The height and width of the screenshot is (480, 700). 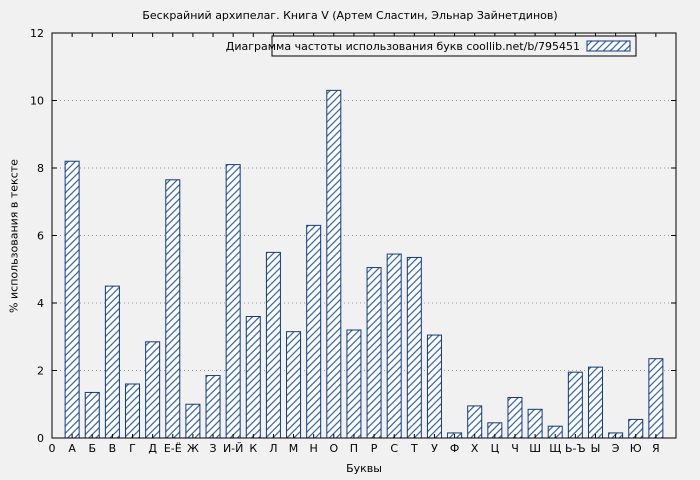 I want to click on x-tick-label-Р: Р, so click(x=374, y=448).